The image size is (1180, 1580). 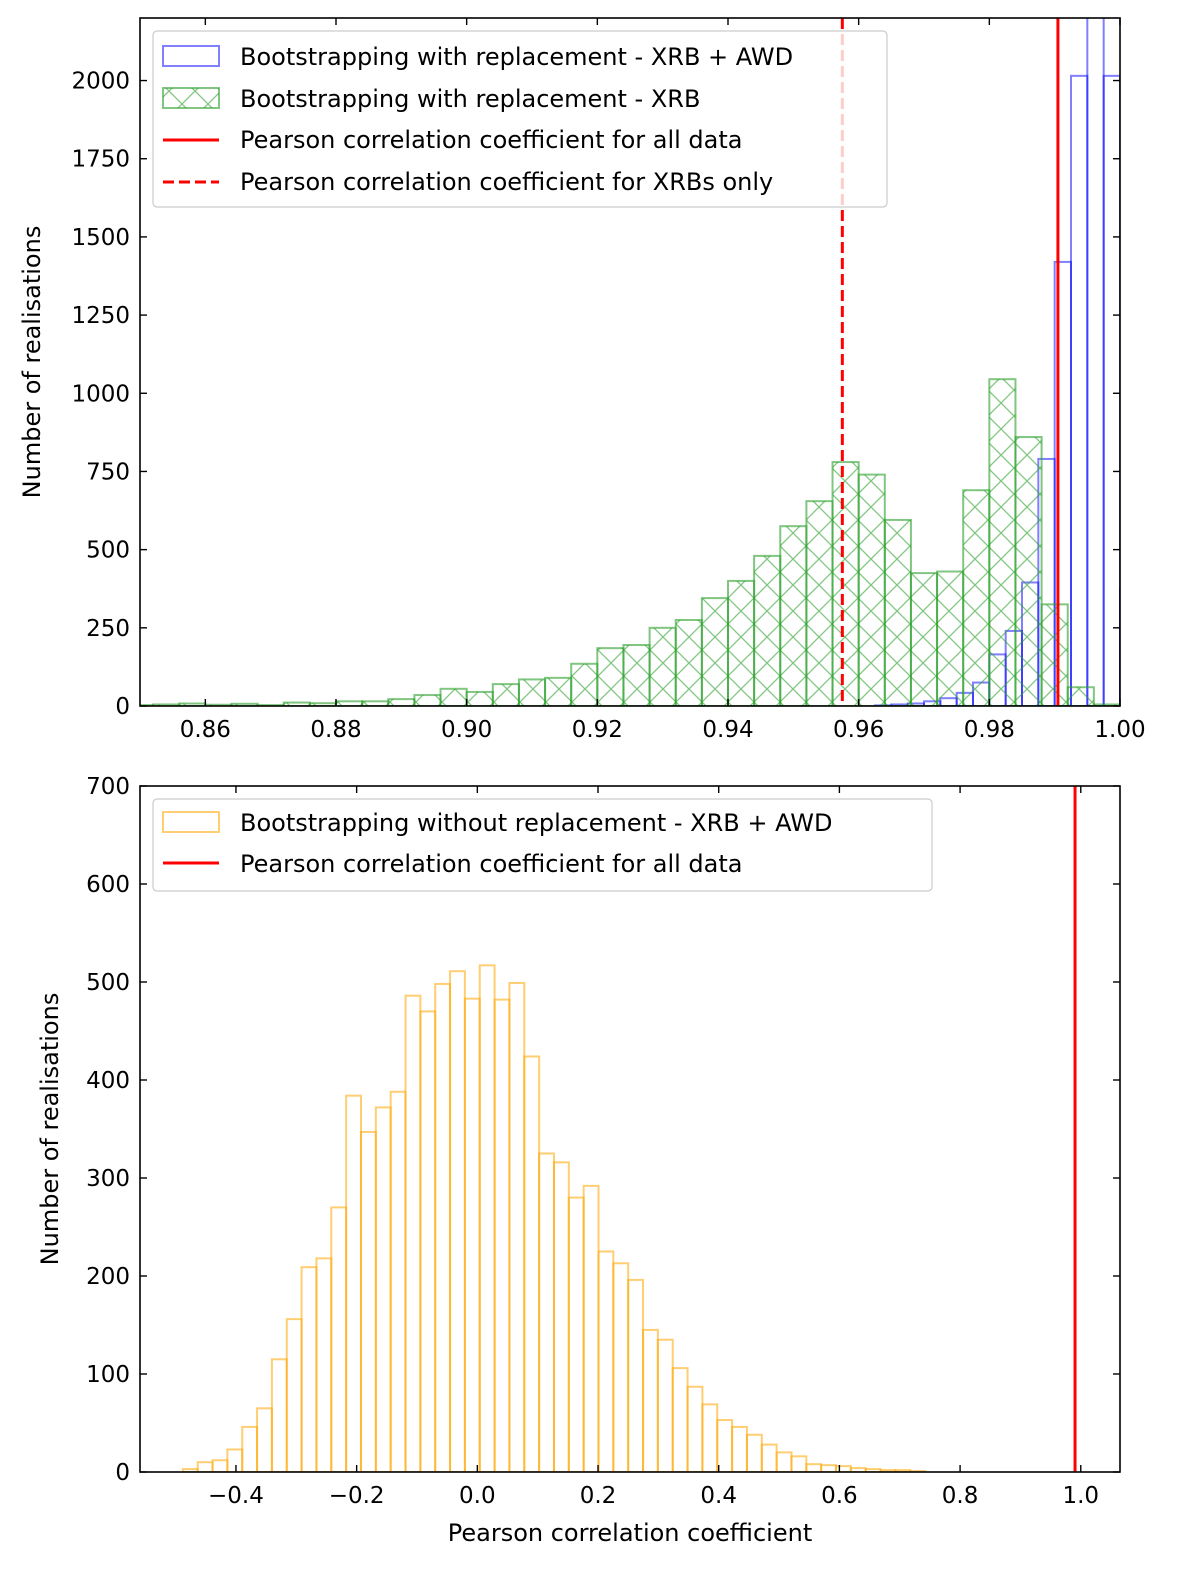 What do you see at coordinates (50, 1129) in the screenshot?
I see `bottom-y-axis-label: Number of realisations` at bounding box center [50, 1129].